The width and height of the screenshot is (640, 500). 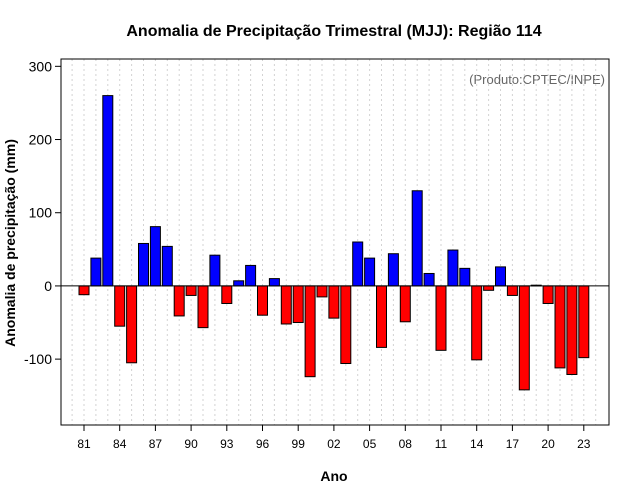 What do you see at coordinates (333, 476) in the screenshot?
I see `x-axis-title: Ano` at bounding box center [333, 476].